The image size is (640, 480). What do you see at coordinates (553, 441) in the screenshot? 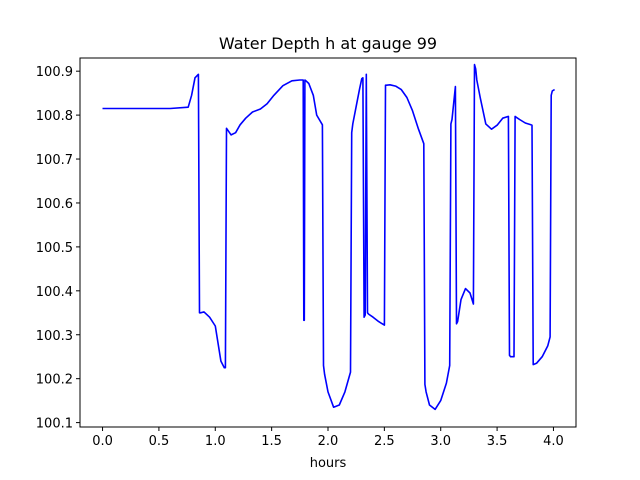
I see `x-tick-label: 4.0` at bounding box center [553, 441].